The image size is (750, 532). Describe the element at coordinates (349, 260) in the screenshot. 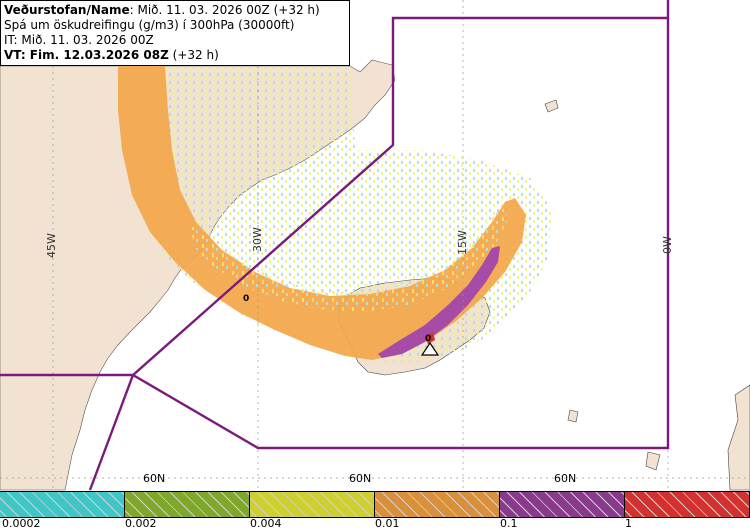

I see `ash-plume-fringe` at that location.